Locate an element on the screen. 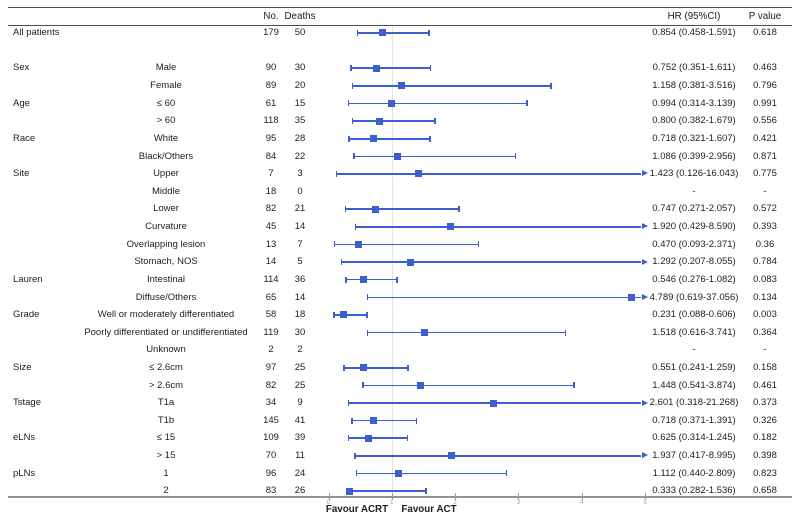 This screenshot has width=794, height=525. x-axis-tick-label: 2 is located at coordinates (455, 503).